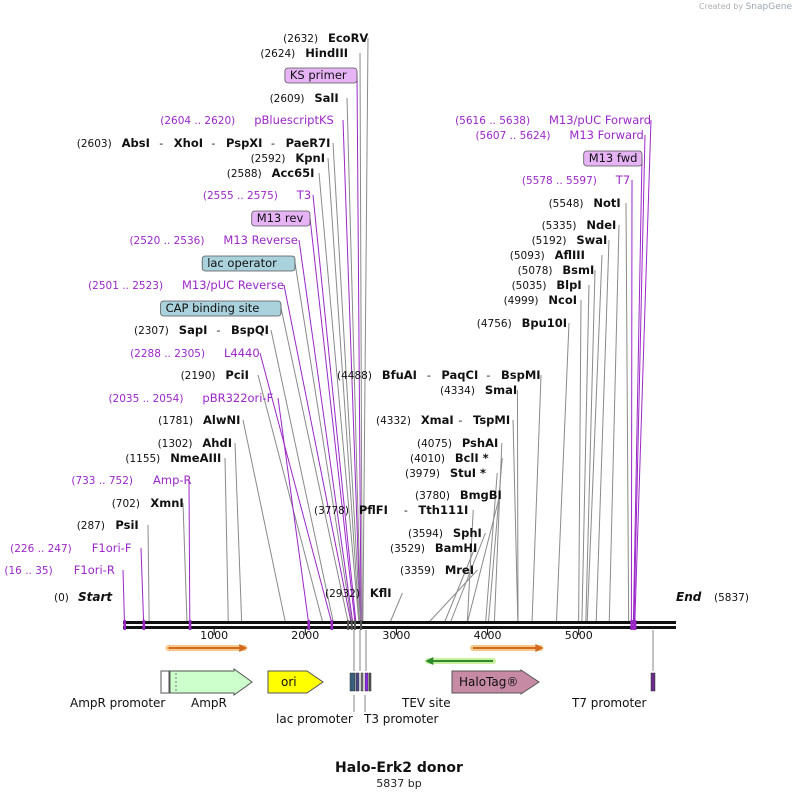 This screenshot has height=800, width=798. I want to click on bfuai-paqci-bspmi-connector, so click(536, 498).